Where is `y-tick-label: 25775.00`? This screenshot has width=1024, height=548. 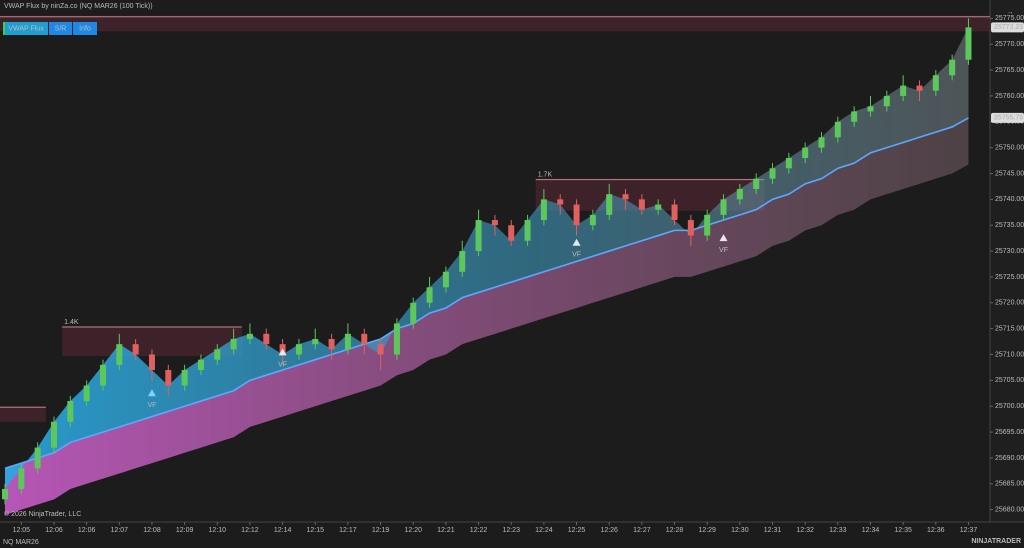 y-tick-label: 25775.00 is located at coordinates (1009, 18).